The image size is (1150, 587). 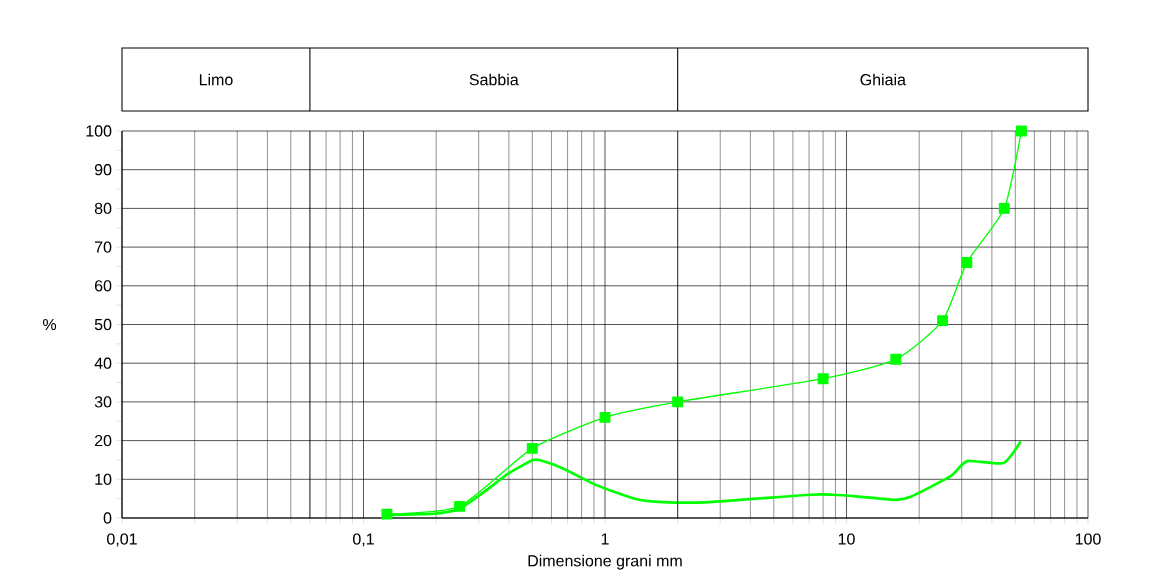 What do you see at coordinates (216, 79) in the screenshot?
I see `text: Limo` at bounding box center [216, 79].